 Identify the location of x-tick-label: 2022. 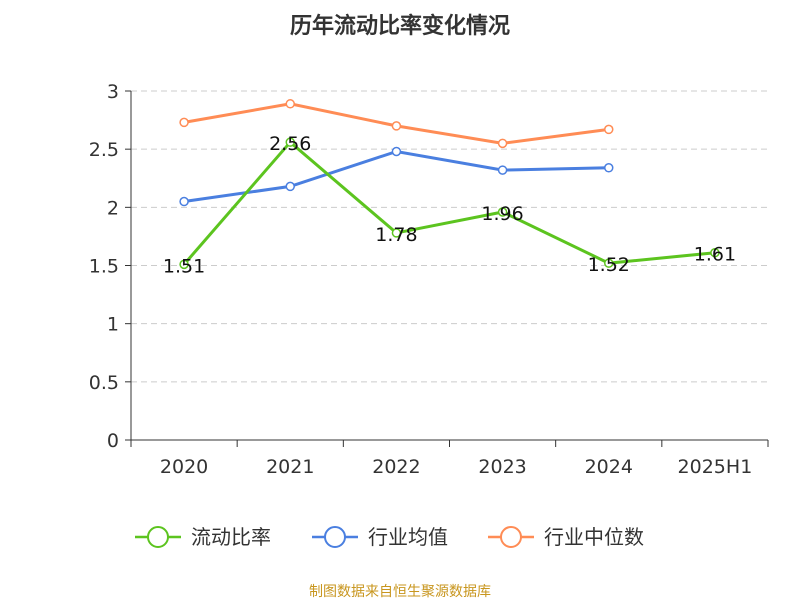
(396, 467).